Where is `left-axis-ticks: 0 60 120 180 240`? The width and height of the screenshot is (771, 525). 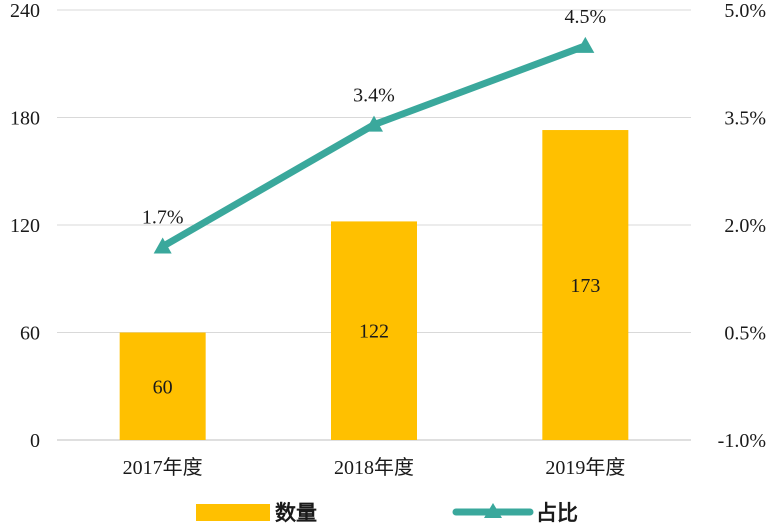
left-axis-ticks: 0 60 120 180 240 is located at coordinates (25, 226).